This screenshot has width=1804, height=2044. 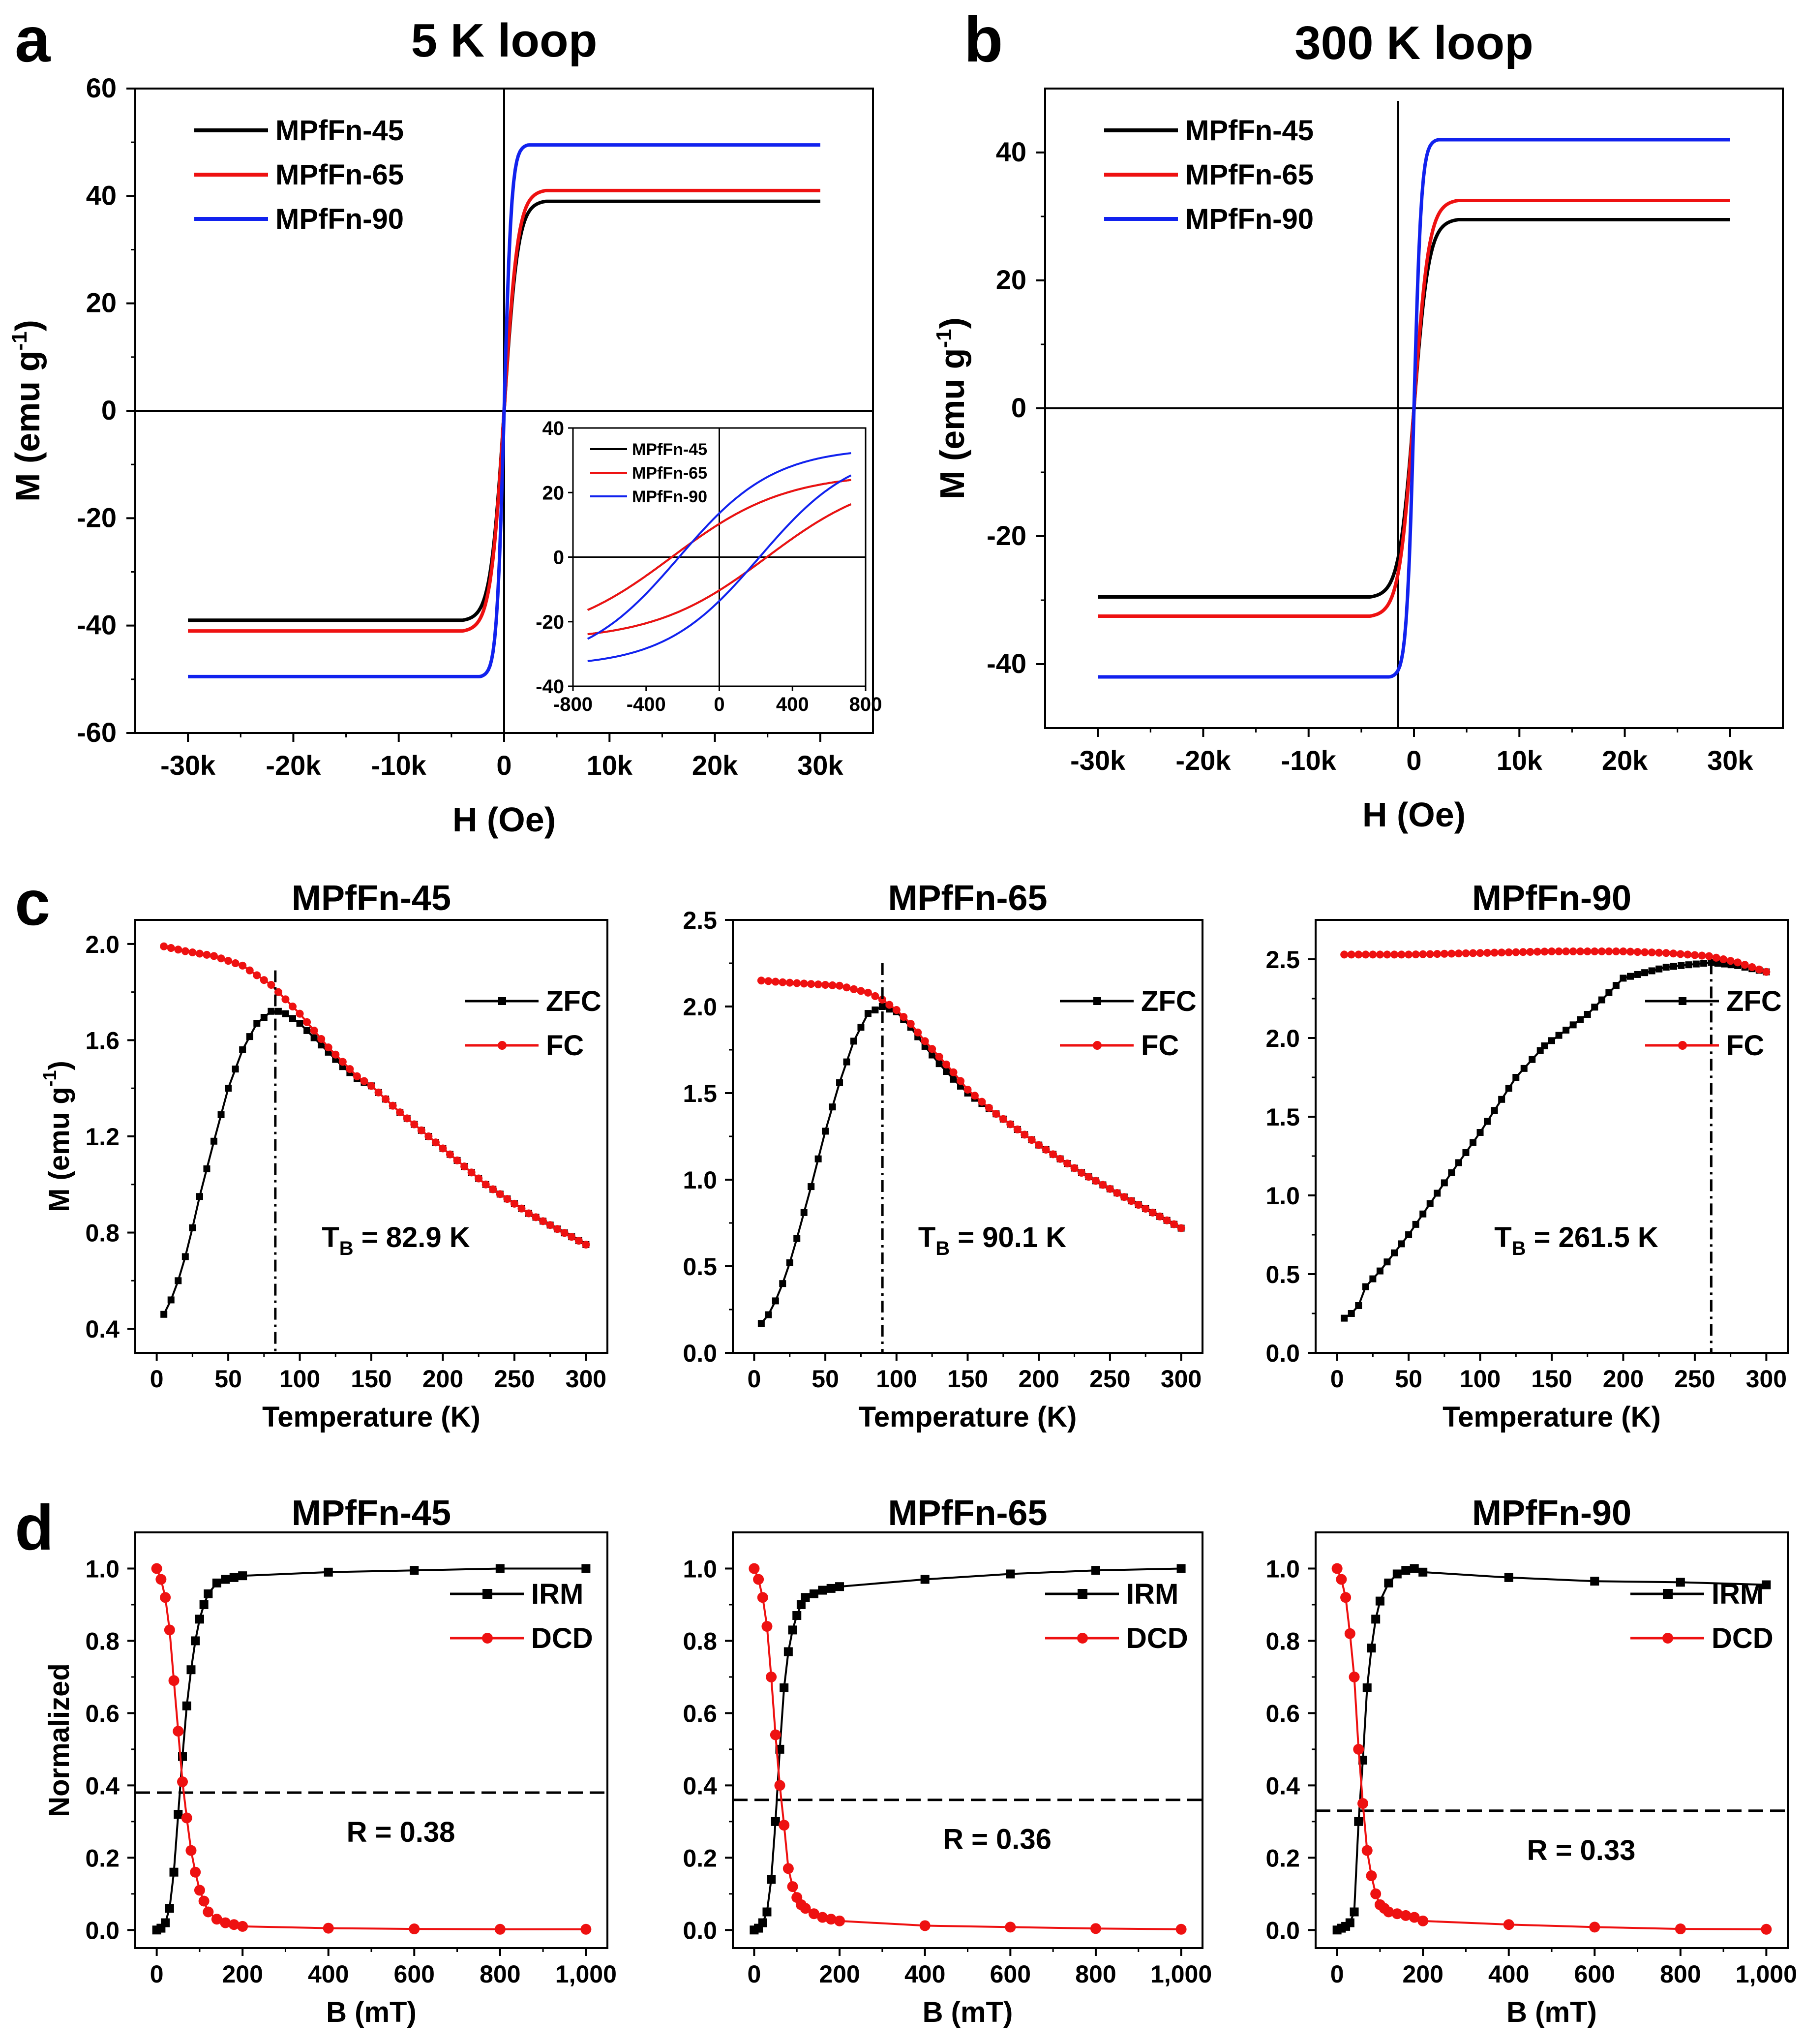 What do you see at coordinates (346, 1248) in the screenshot?
I see `annotation-subscript: B` at bounding box center [346, 1248].